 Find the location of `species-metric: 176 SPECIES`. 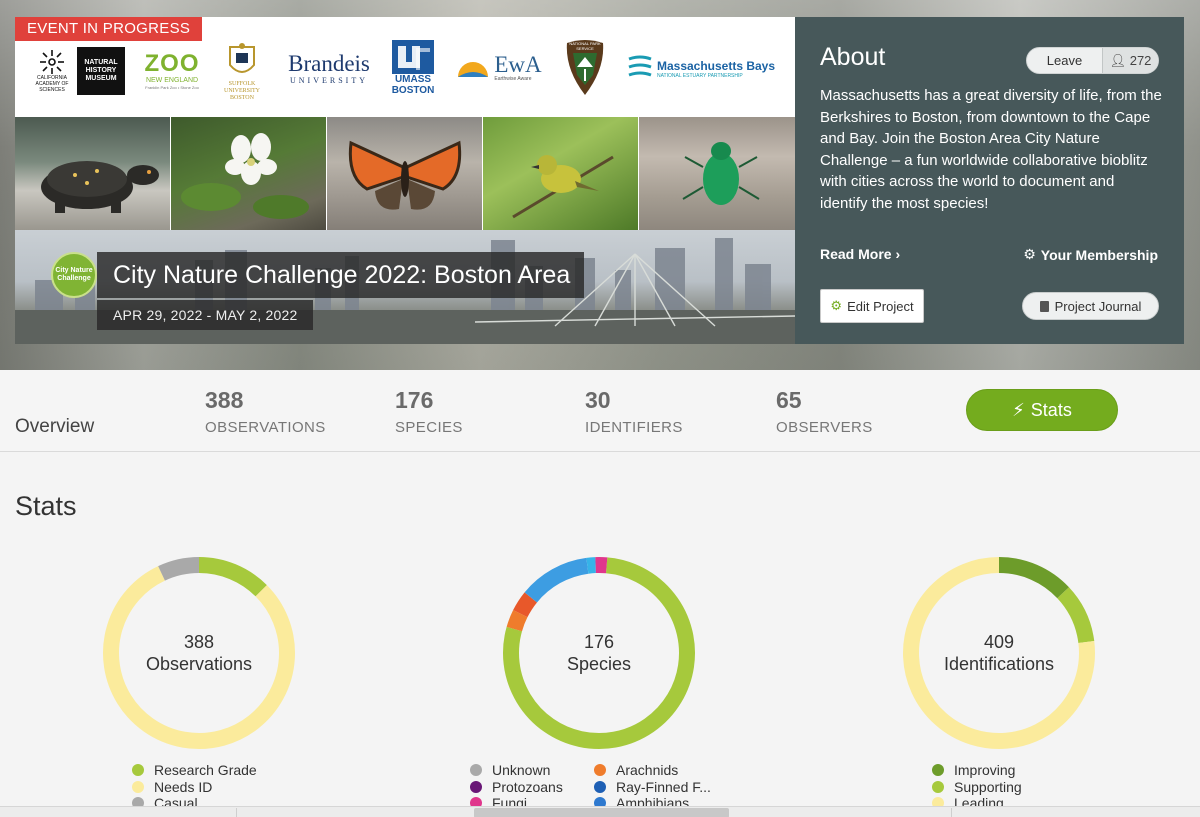

species-metric: 176 SPECIES is located at coordinates (429, 411).